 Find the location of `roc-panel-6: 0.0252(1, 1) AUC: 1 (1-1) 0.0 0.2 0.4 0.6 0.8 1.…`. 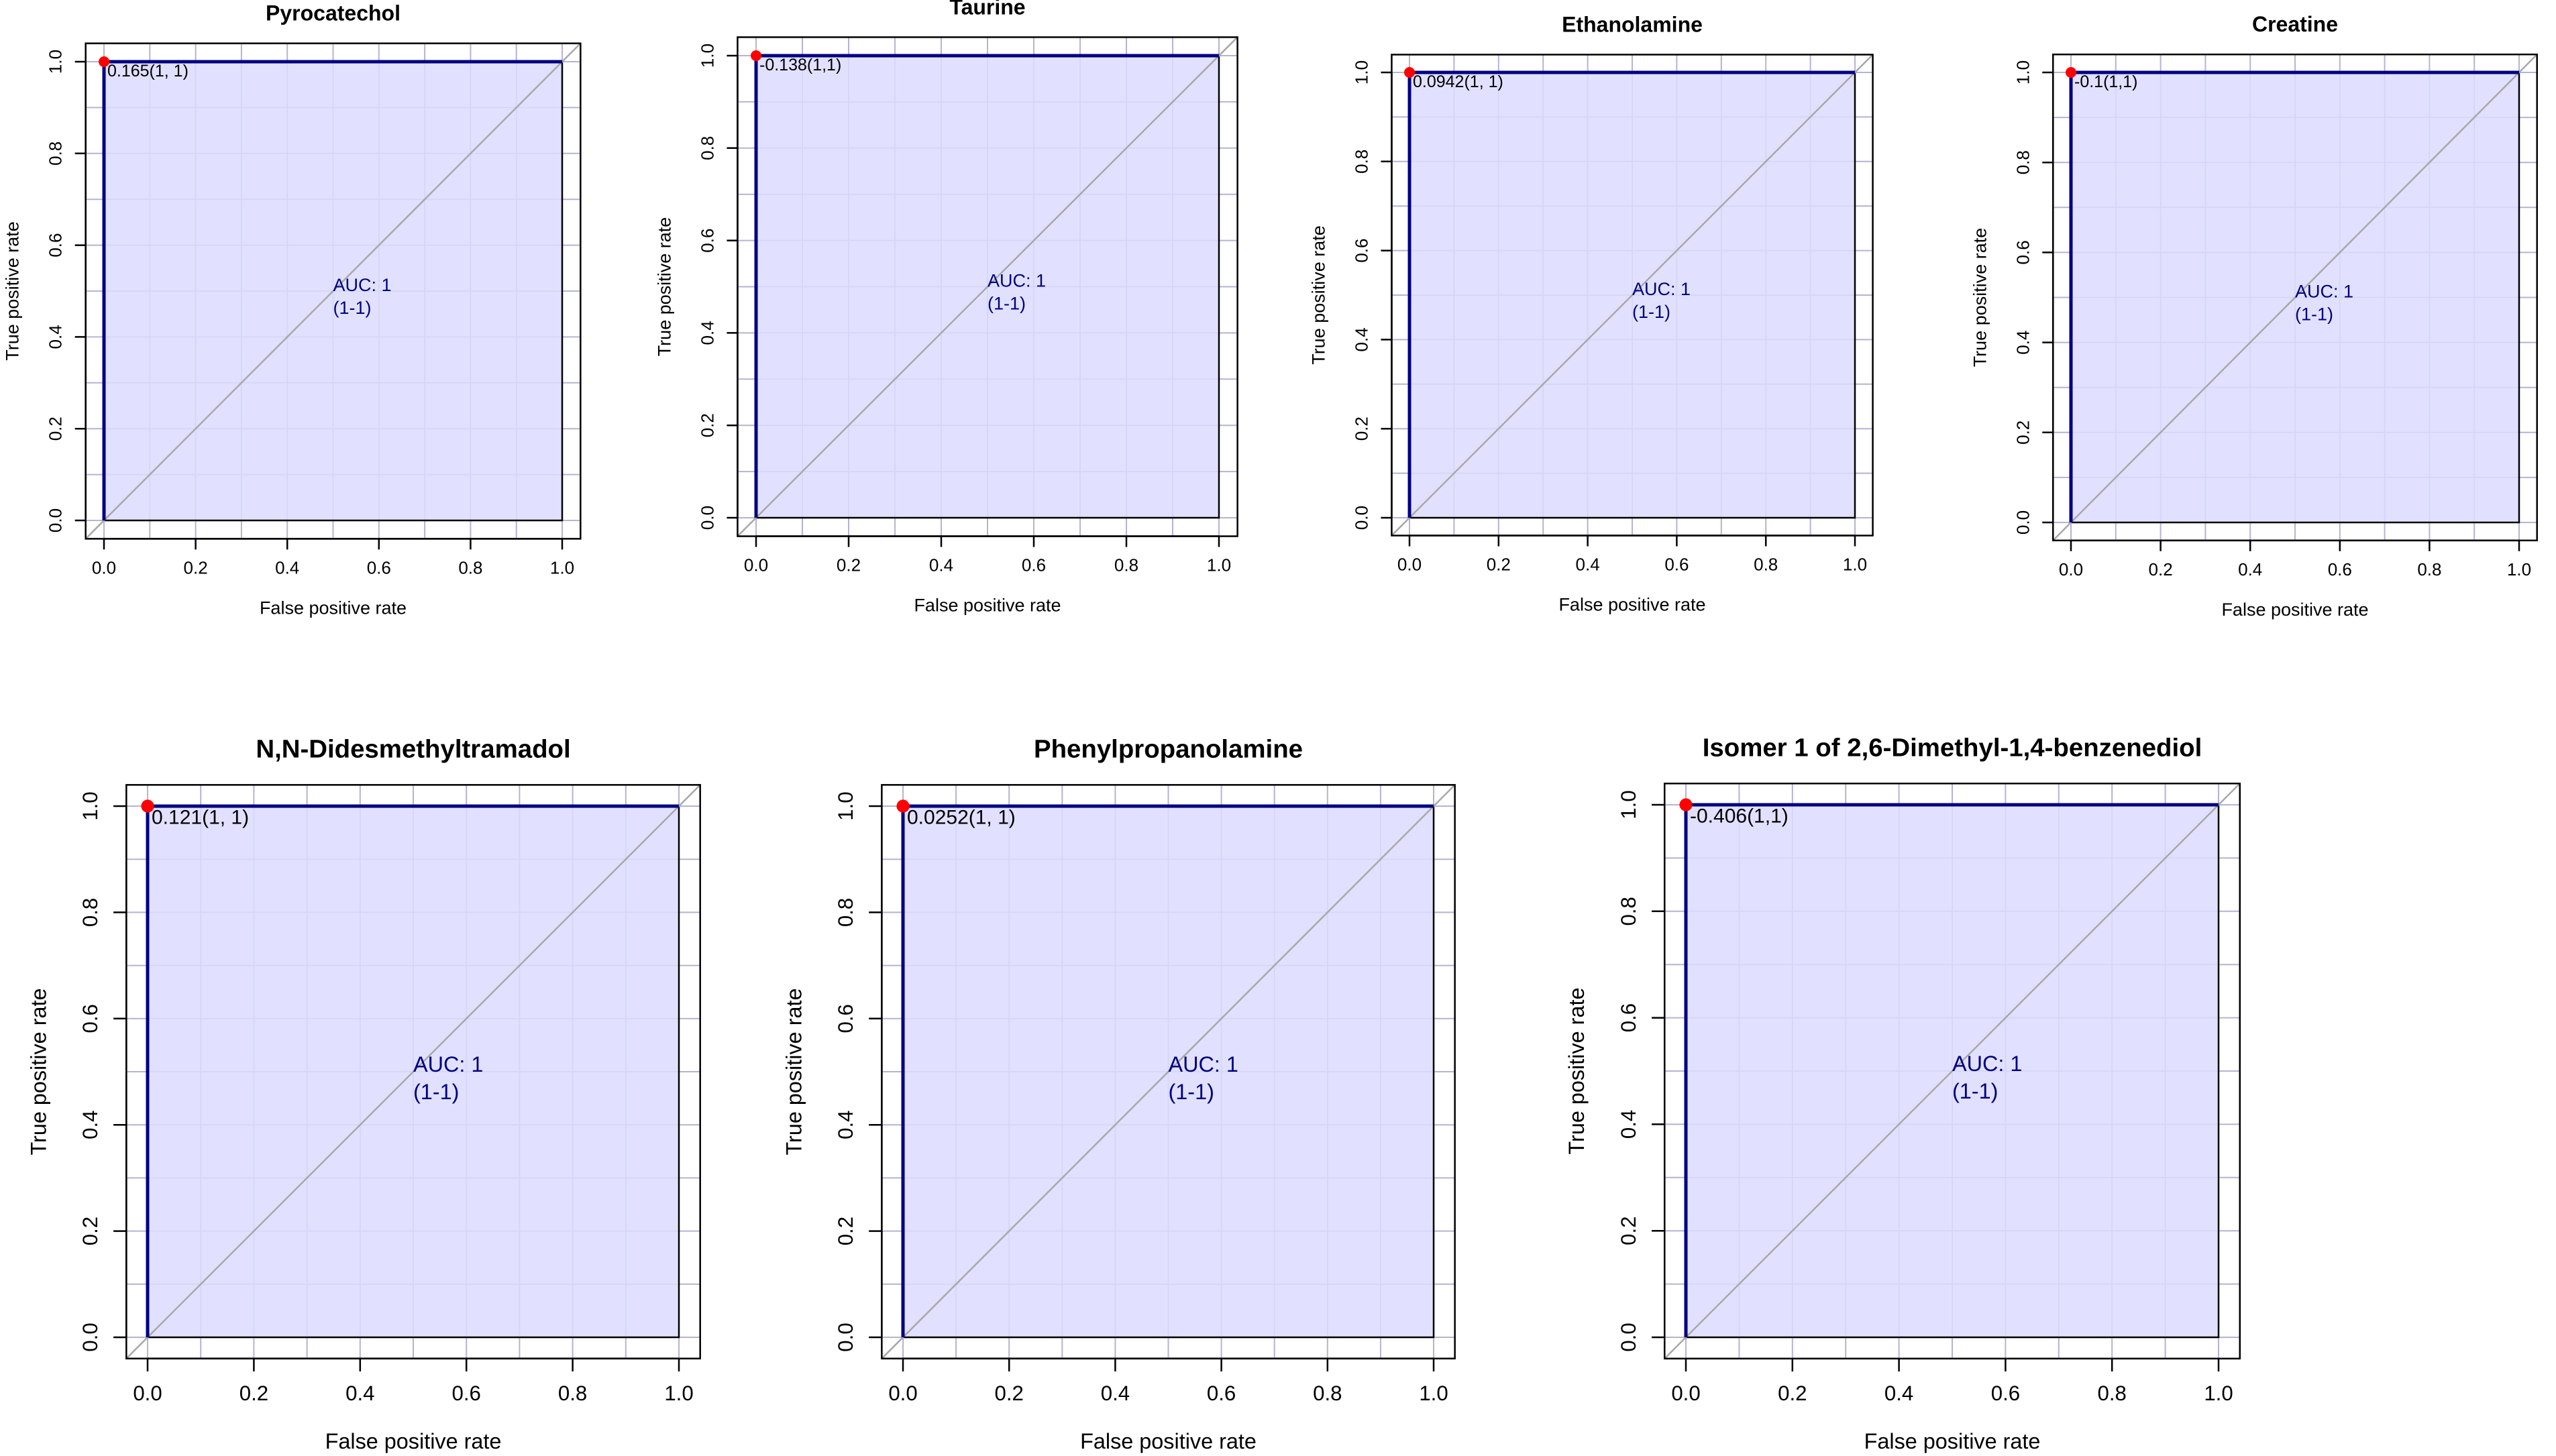

roc-panel-6: 0.0252(1, 1) AUC: 1 (1-1) 0.0 0.2 0.4 0.6 0.8 1.… is located at coordinates (1119, 1094).